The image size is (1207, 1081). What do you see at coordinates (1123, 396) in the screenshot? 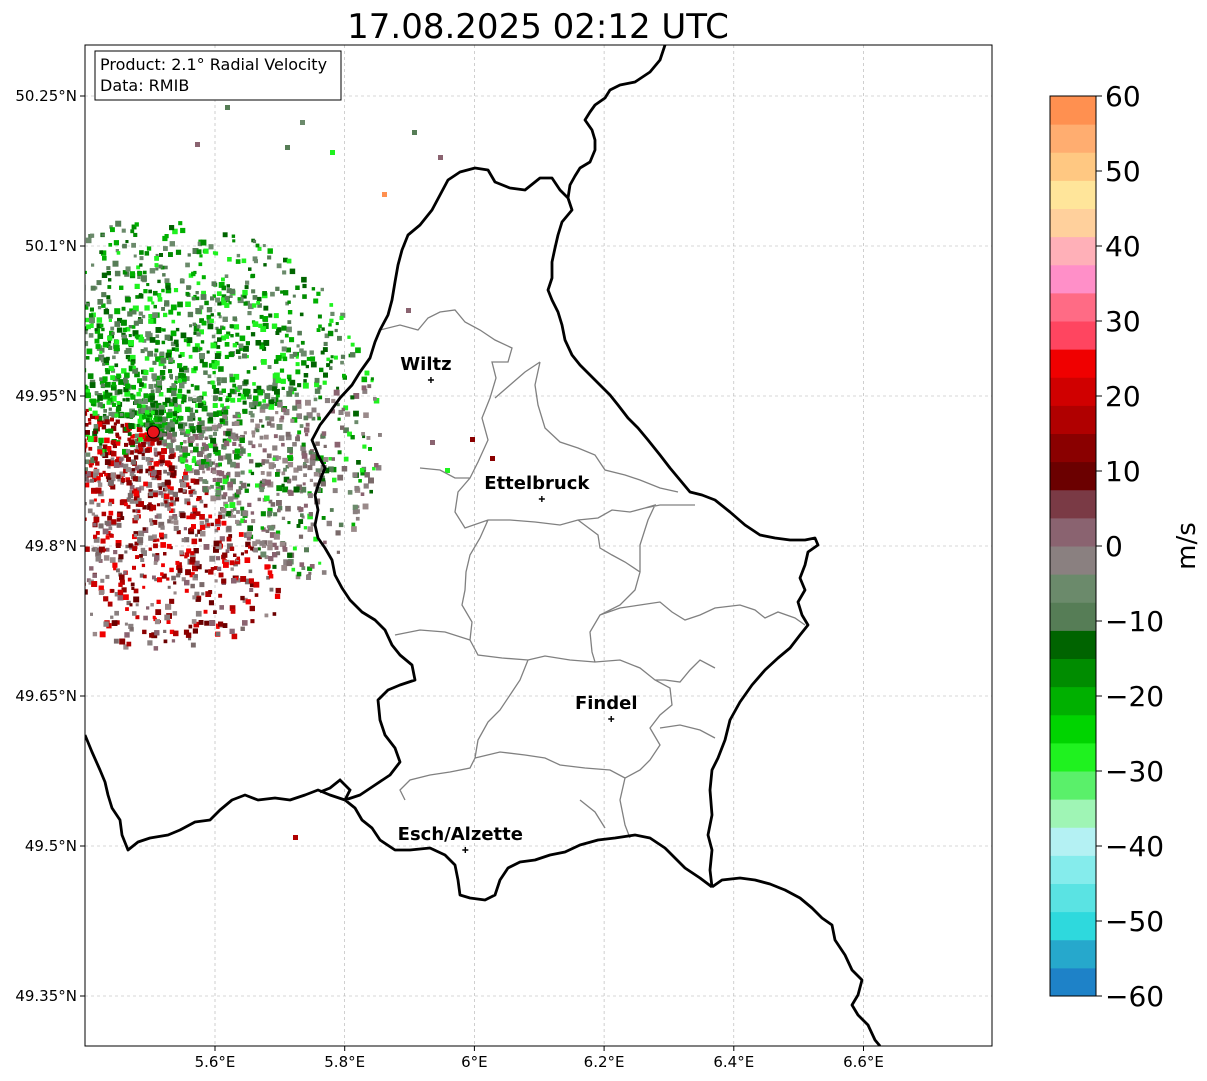
I see `colorbar-tick-label: 20` at bounding box center [1123, 396].